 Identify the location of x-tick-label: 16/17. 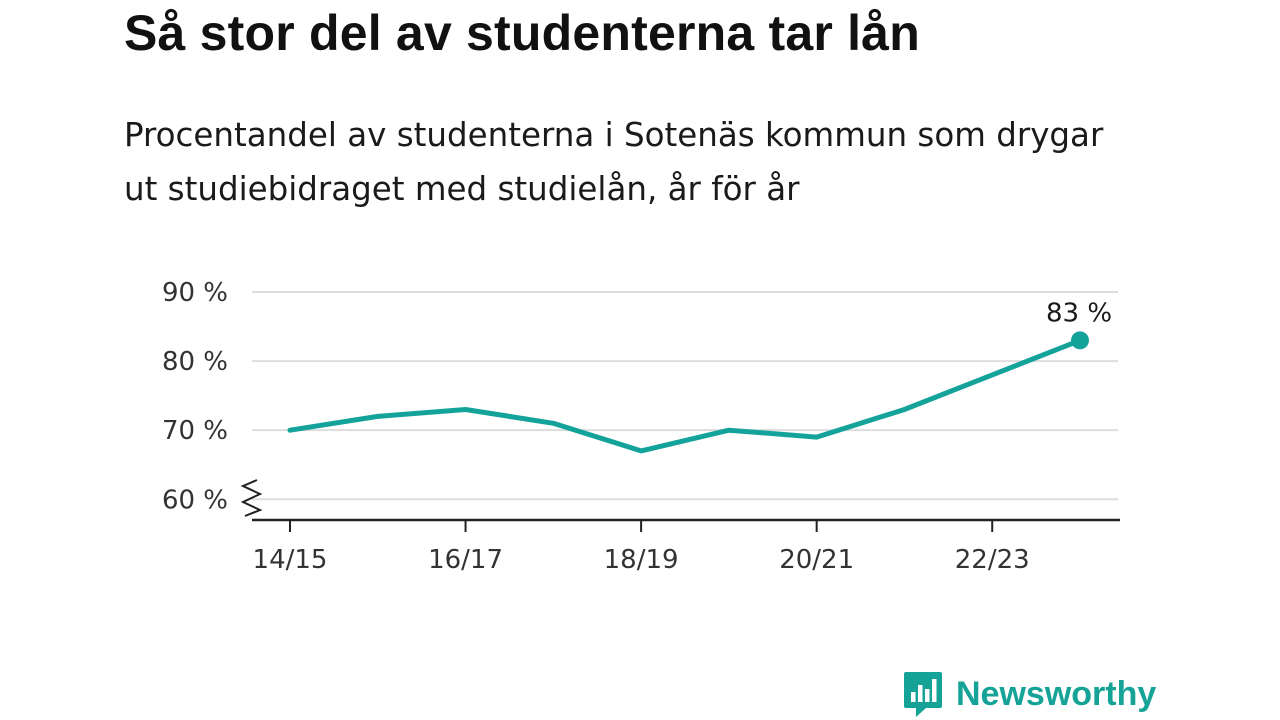
(465, 560).